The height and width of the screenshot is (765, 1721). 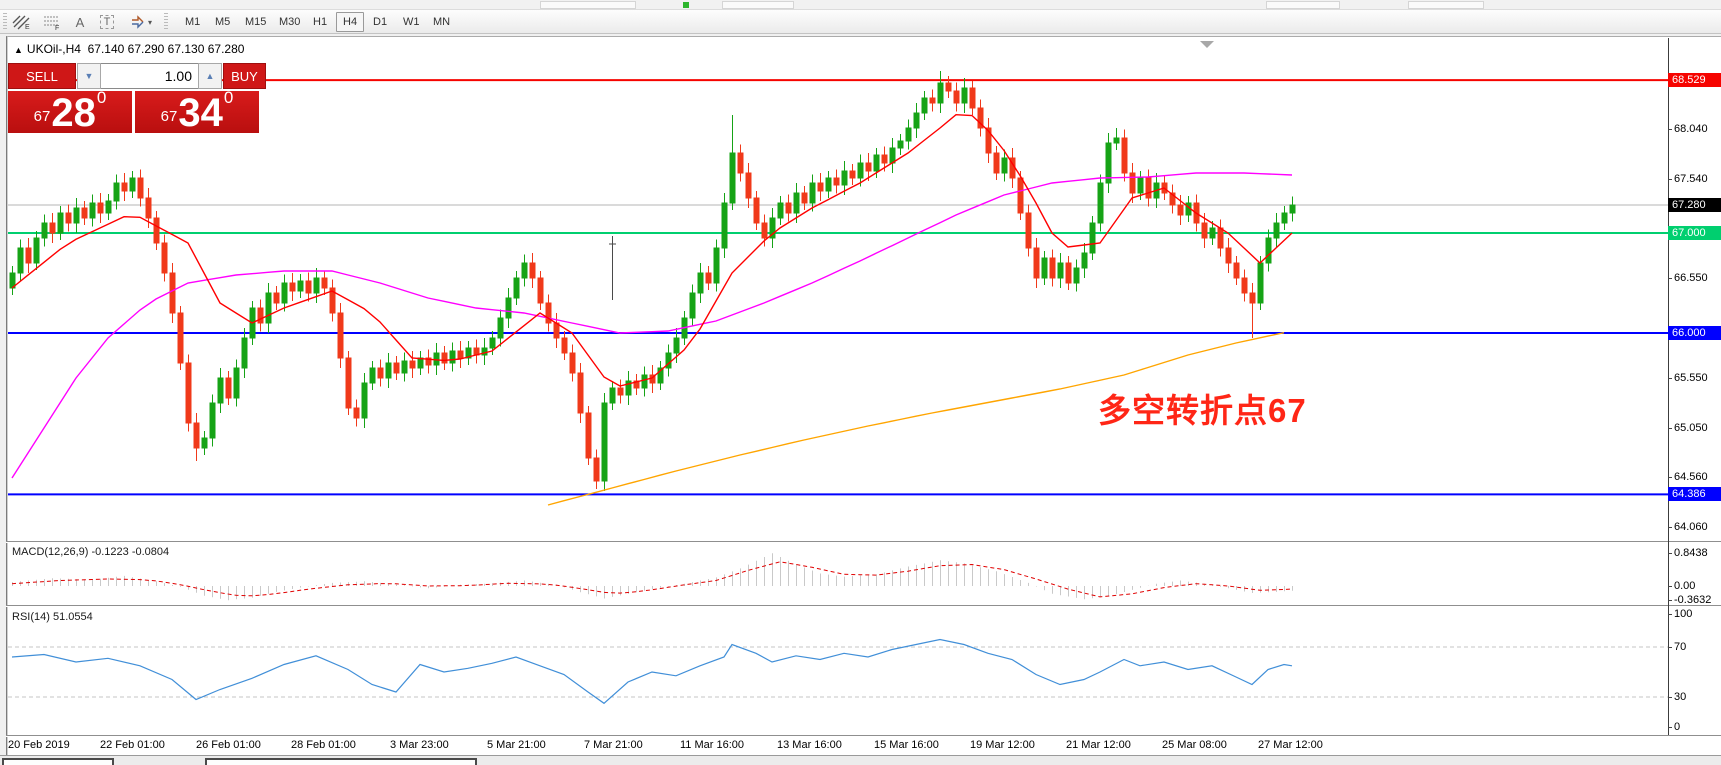 What do you see at coordinates (1694, 80) in the screenshot?
I see `price-level-badge-68.529: 68.529` at bounding box center [1694, 80].